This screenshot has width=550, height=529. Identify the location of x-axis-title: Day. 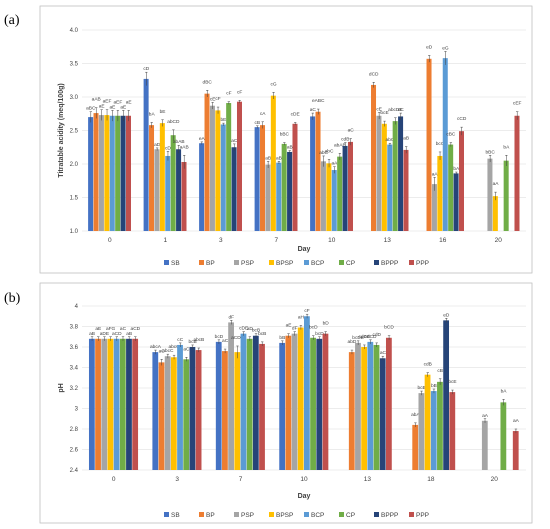
(304, 496).